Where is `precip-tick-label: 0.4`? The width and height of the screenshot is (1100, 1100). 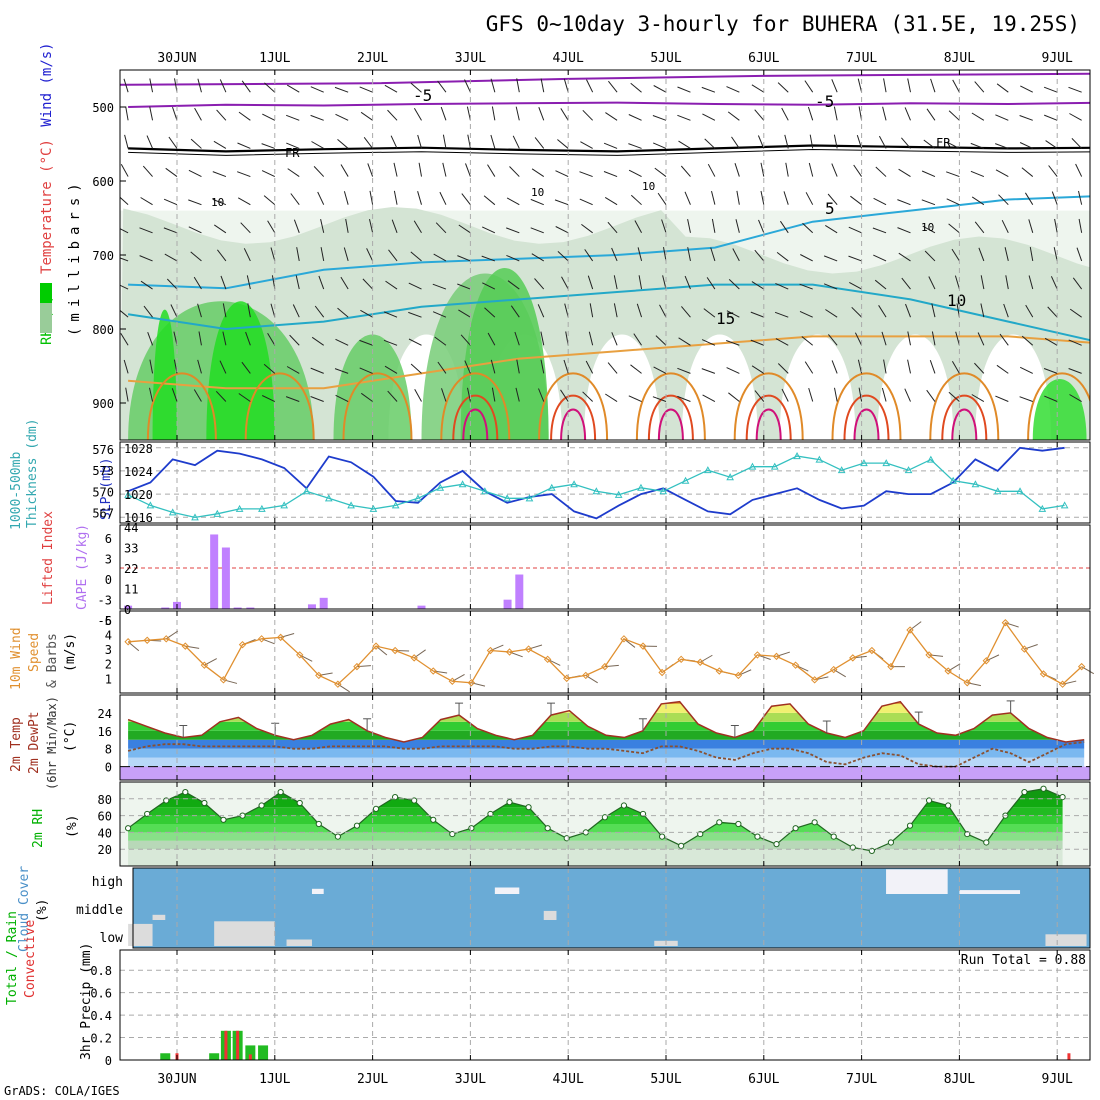
precip-tick-label: 0.4 is located at coordinates (101, 1016).